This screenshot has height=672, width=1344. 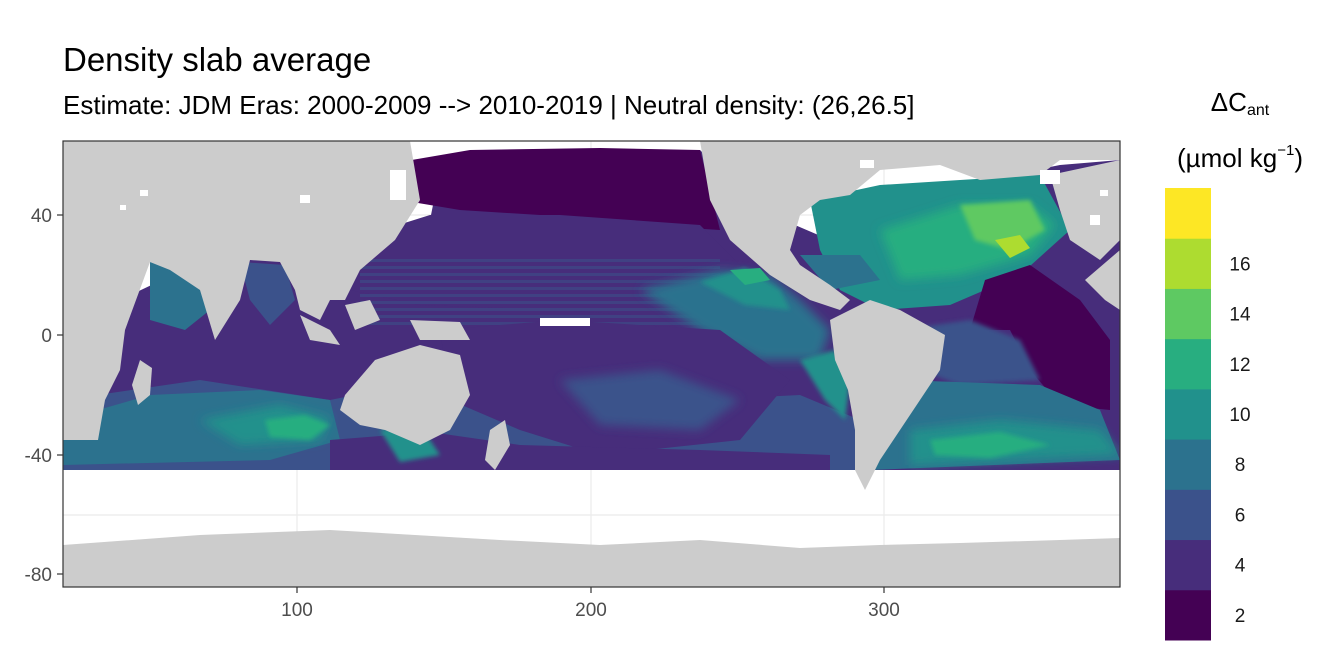 What do you see at coordinates (41, 216) in the screenshot?
I see `y-tick-label: 40` at bounding box center [41, 216].